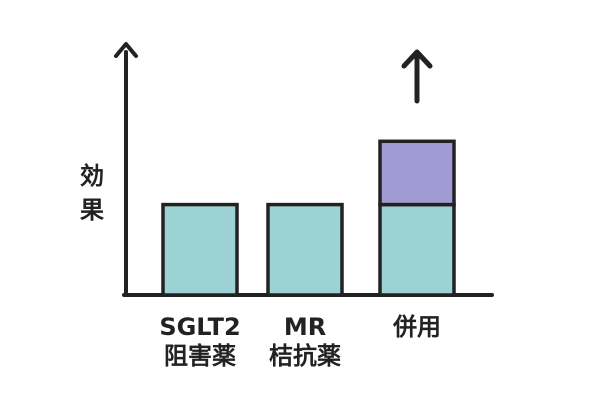 Image resolution: width=600 pixels, height=400 pixels. Describe the element at coordinates (126, 50) in the screenshot. I see `y-axis-arrowhead` at that location.